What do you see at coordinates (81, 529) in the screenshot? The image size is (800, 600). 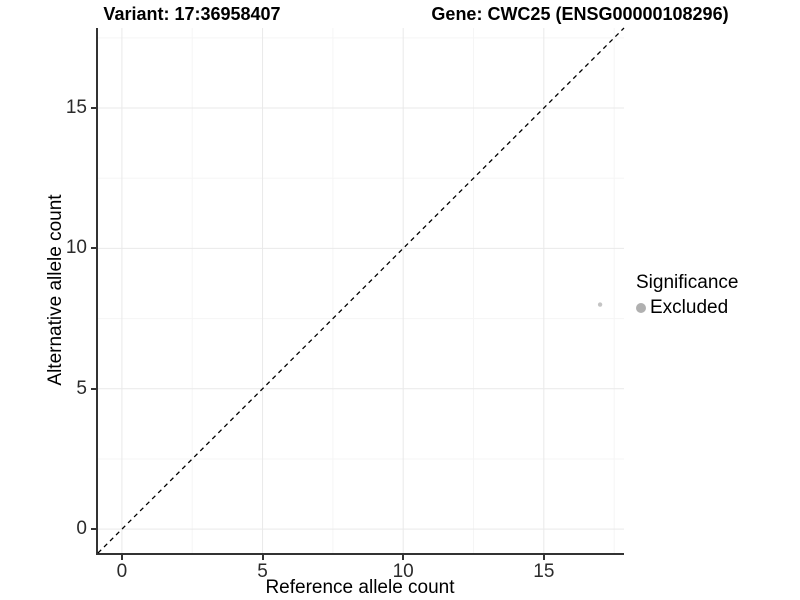 I see `y-tick-label: 0` at bounding box center [81, 529].